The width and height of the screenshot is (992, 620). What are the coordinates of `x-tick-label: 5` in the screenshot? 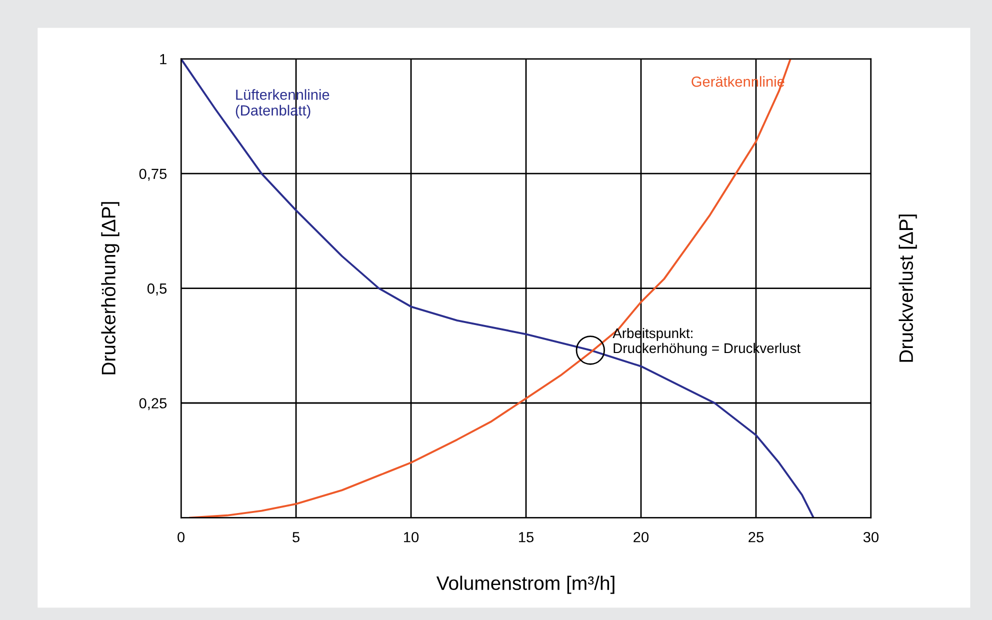 It's located at (296, 537).